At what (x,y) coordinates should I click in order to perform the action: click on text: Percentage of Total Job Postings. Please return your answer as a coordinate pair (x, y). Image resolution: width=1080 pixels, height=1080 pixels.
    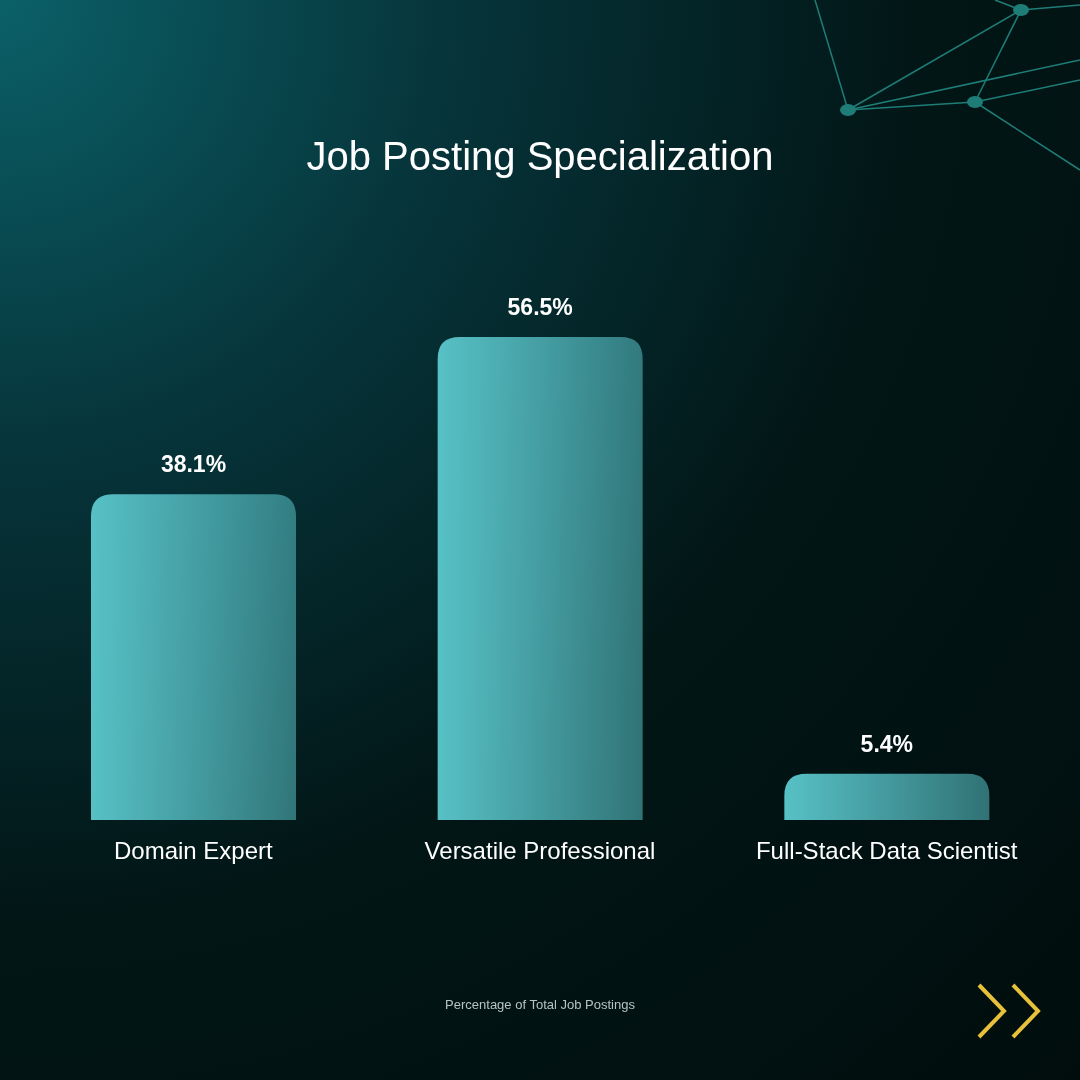
    Looking at the image, I should click on (540, 1004).